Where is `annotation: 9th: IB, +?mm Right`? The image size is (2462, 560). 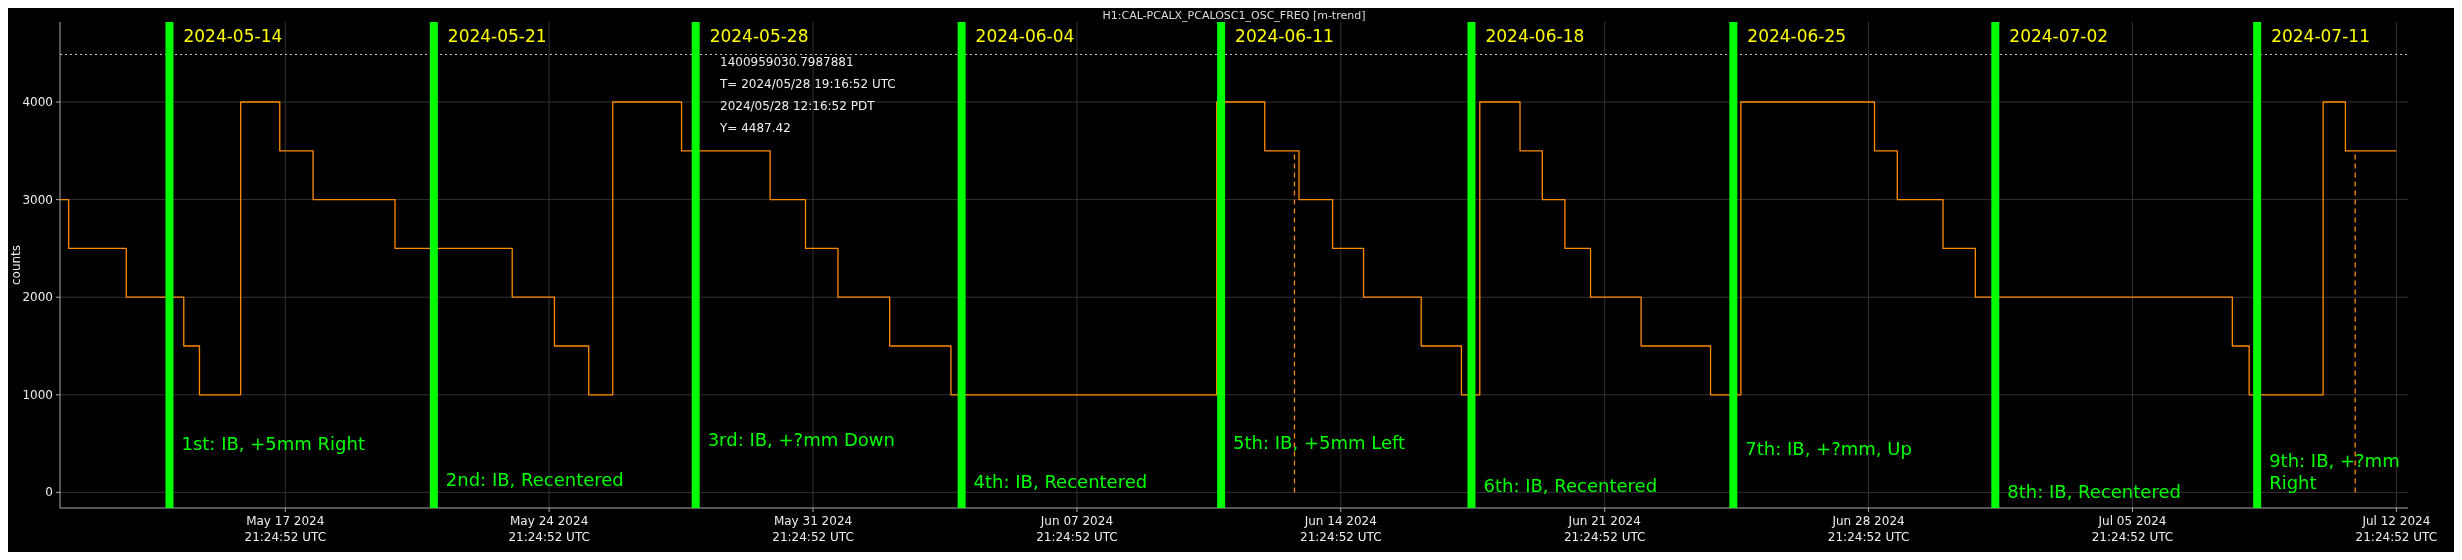
annotation: 9th: IB, +?mm Right is located at coordinates (2334, 472).